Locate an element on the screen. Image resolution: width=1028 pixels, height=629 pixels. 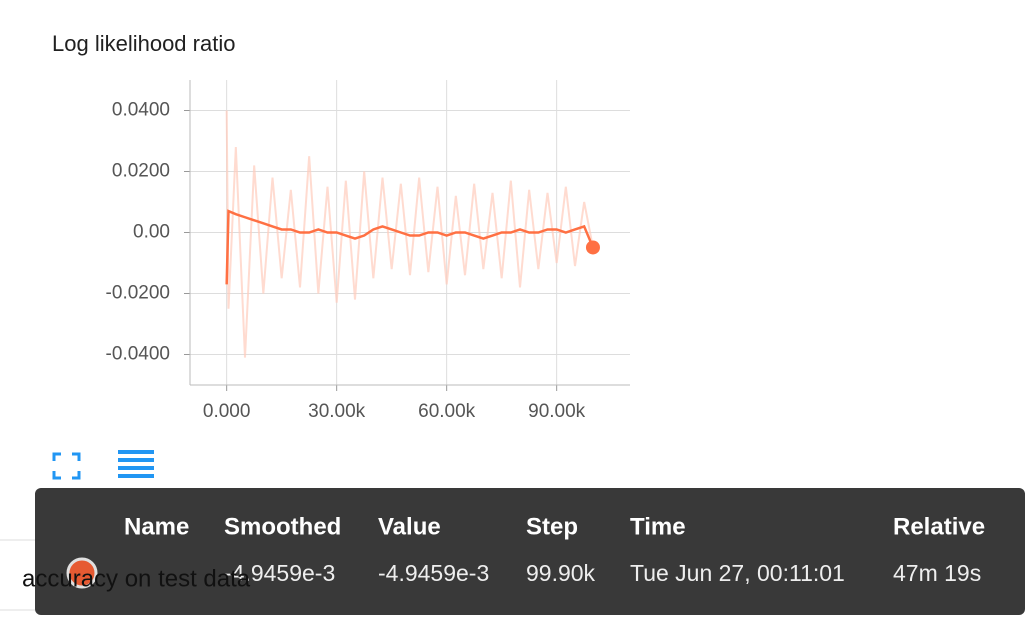
run-swatch is located at coordinates (82, 573).